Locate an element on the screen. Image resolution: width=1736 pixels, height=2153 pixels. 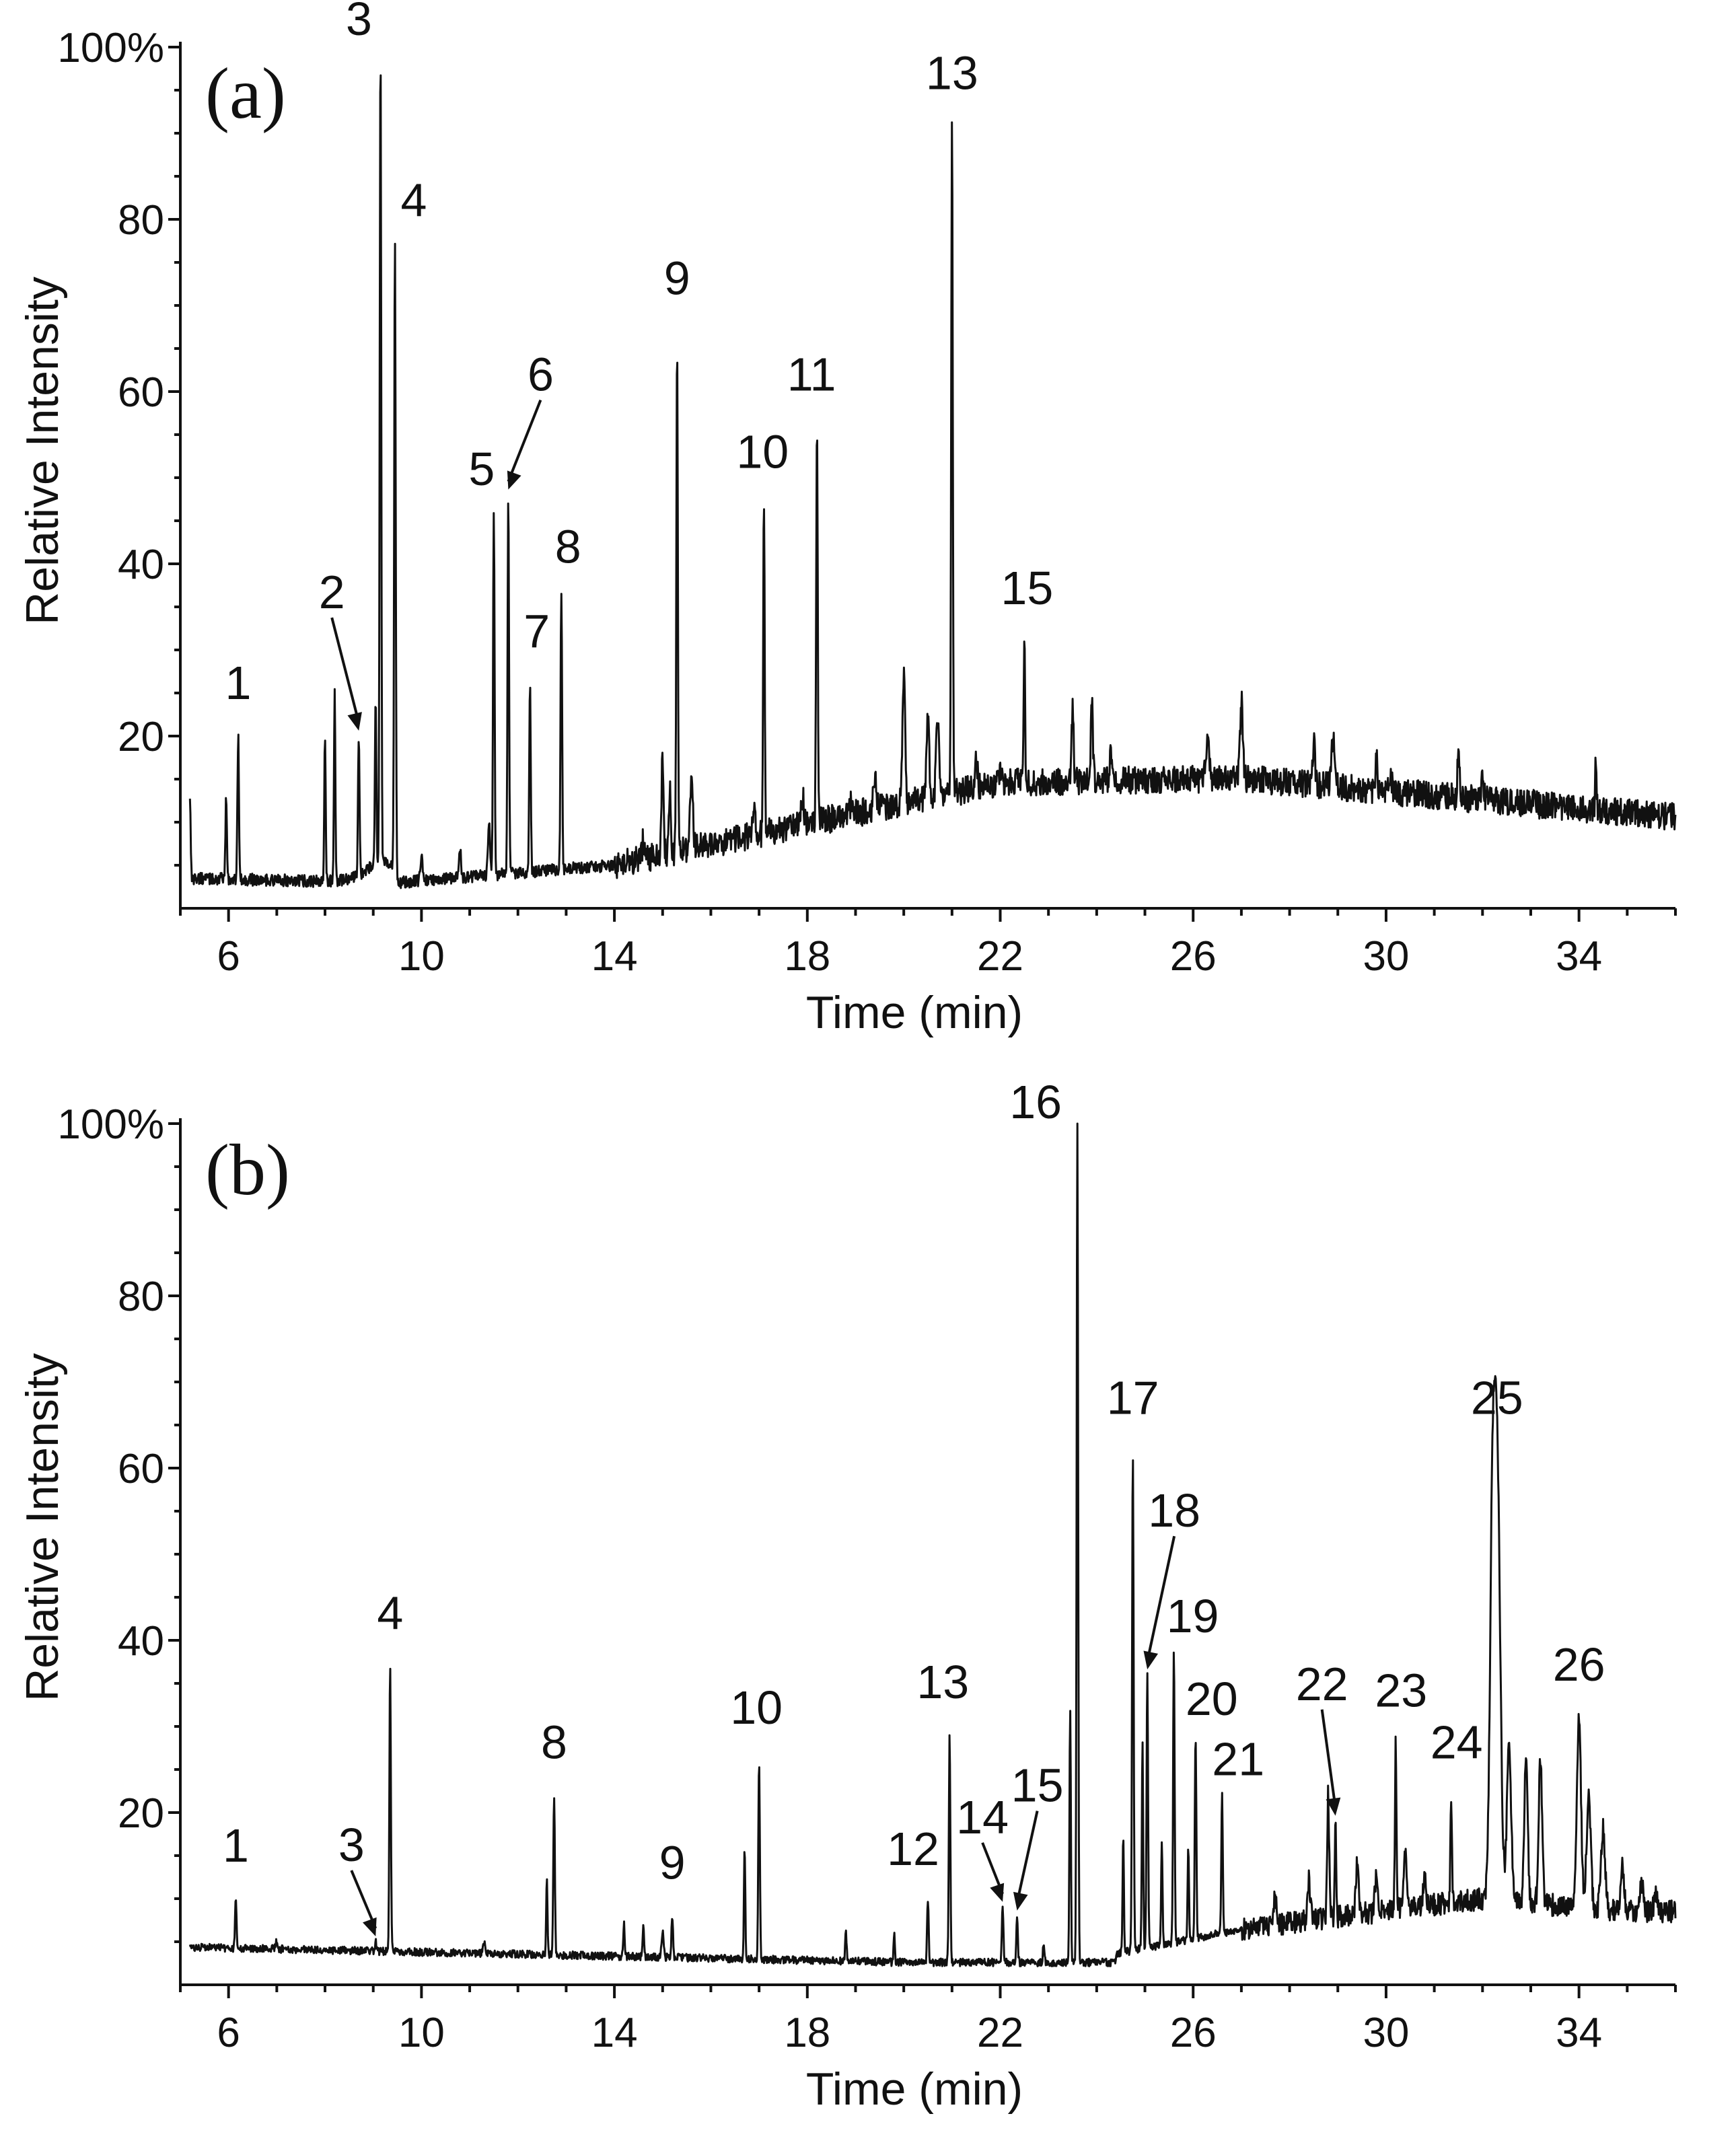
peak-label: 17 is located at coordinates (1133, 1398).